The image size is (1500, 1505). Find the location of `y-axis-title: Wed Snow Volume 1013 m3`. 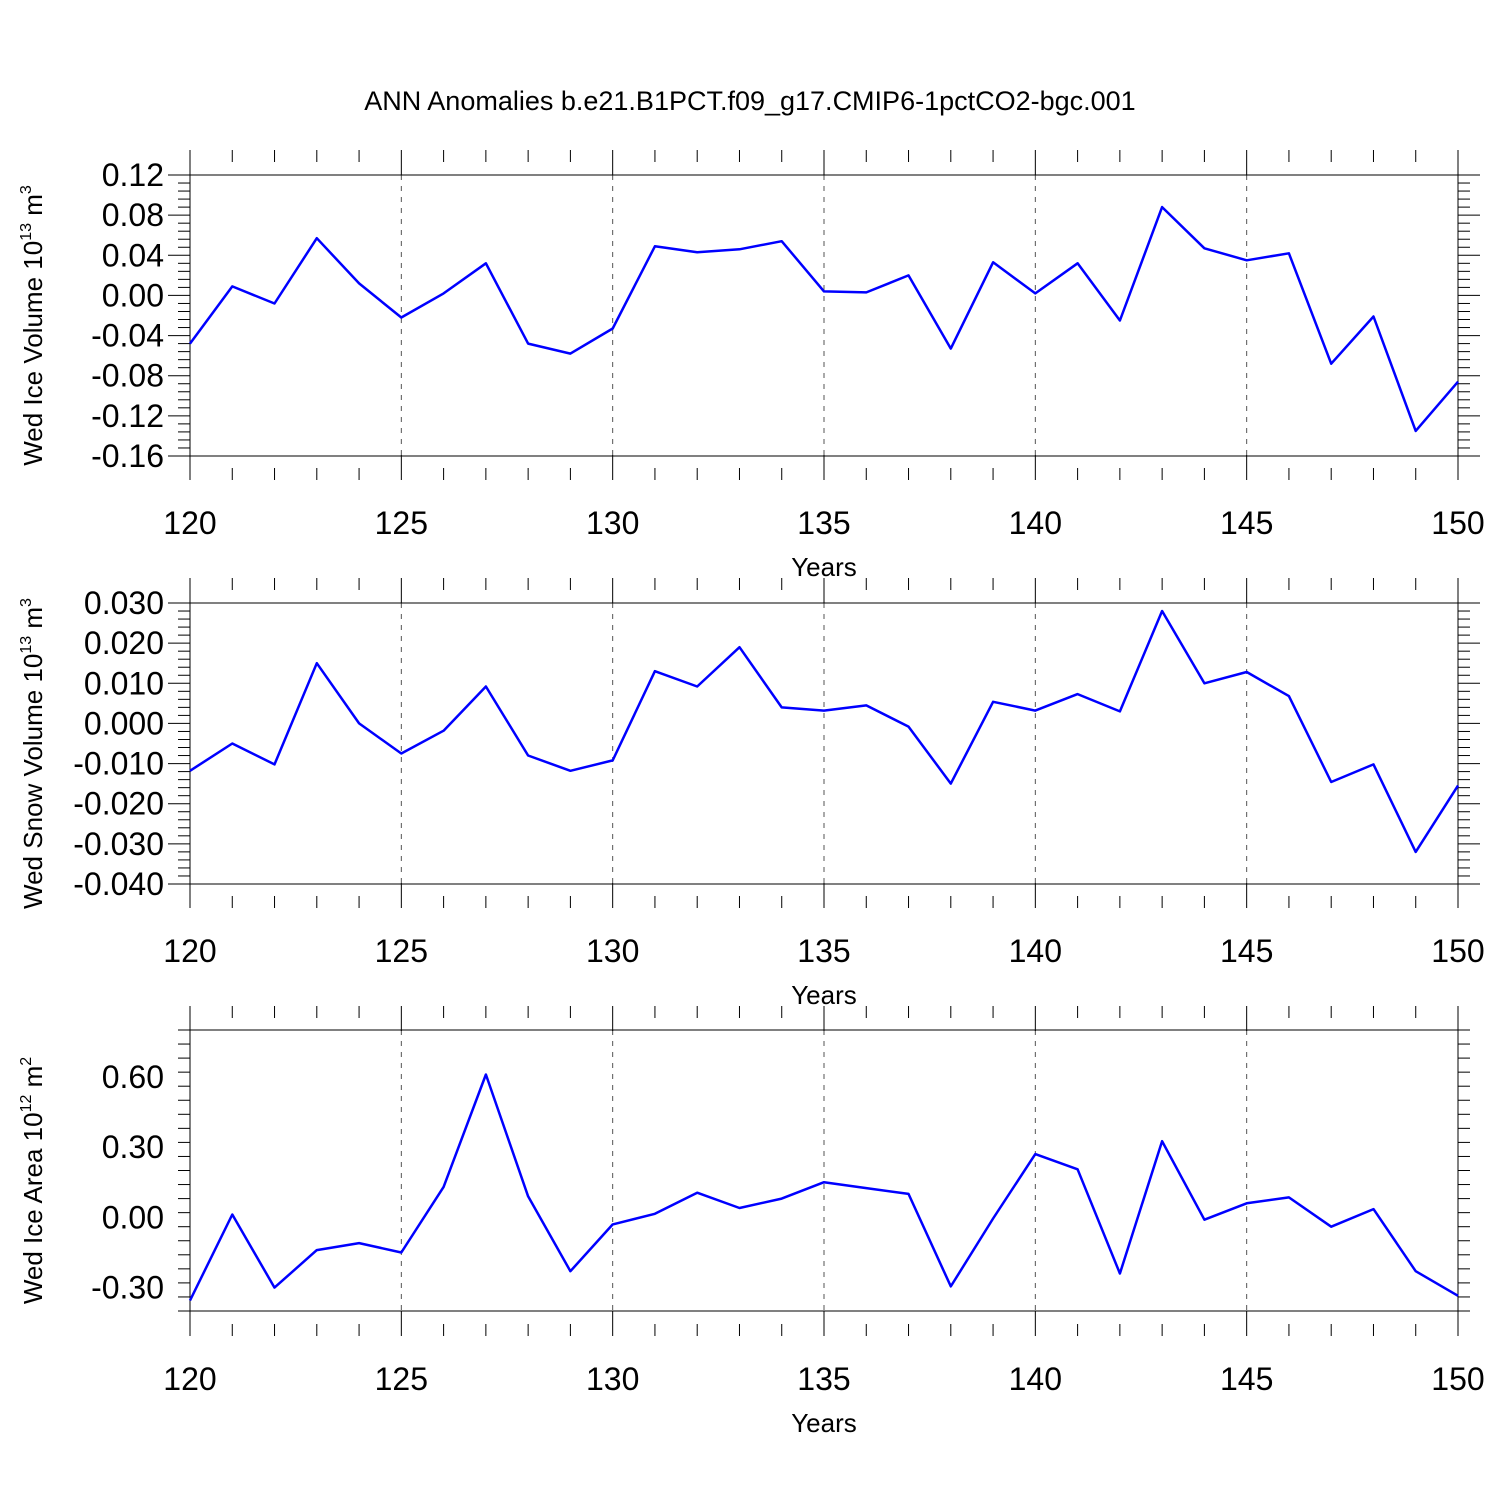

y-axis-title: Wed Snow Volume 1013 m3 is located at coordinates (33, 753).